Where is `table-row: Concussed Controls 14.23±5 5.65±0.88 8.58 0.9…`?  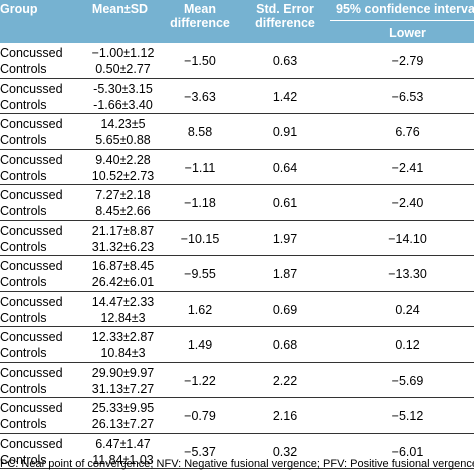 table-row: Concussed Controls 14.23±5 5.65±0.88 8.58 0.9… is located at coordinates (237, 132).